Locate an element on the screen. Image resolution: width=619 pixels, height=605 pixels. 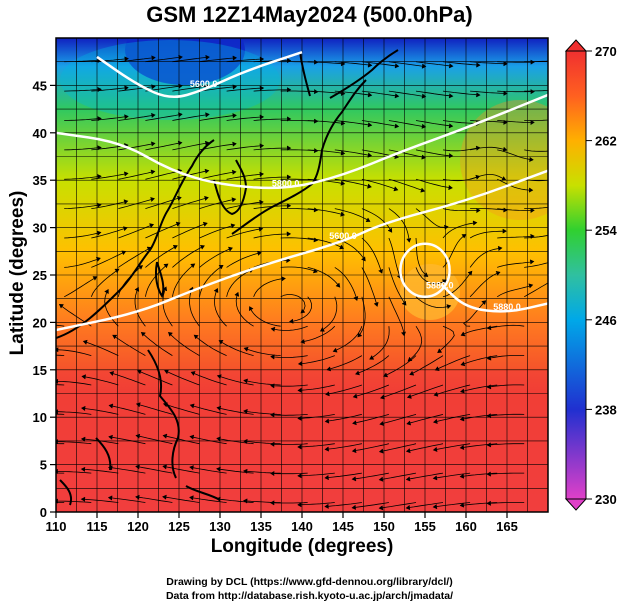
x-tick-label: 110 is located at coordinates (56, 526).